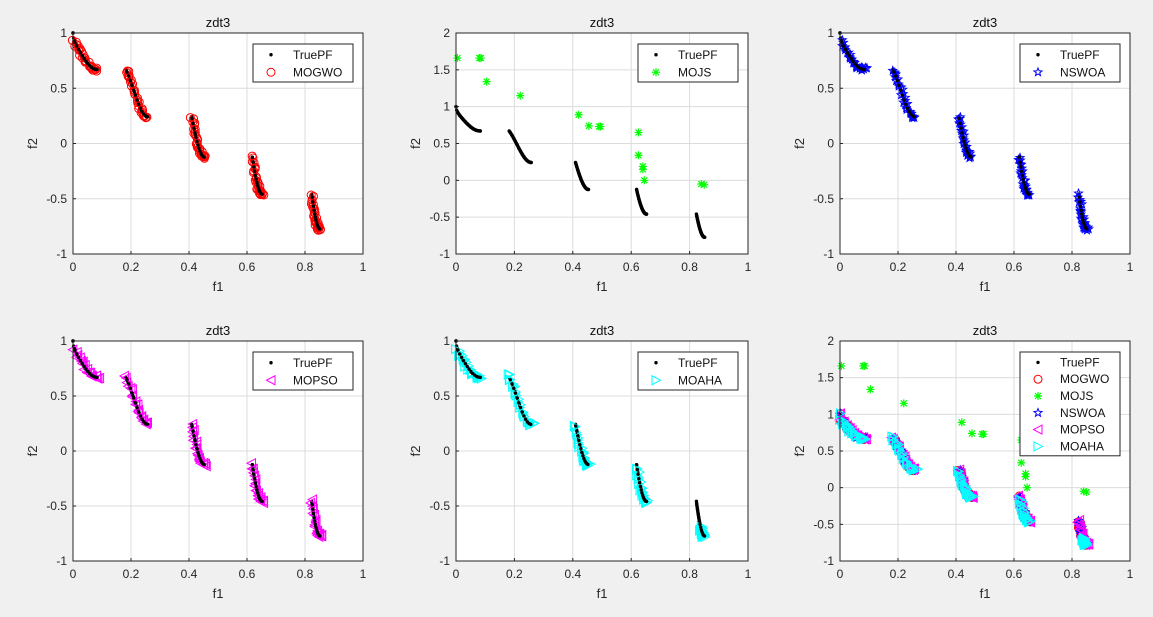  Describe the element at coordinates (688, 371) in the screenshot. I see `legend: TruePF MOAHA` at that location.